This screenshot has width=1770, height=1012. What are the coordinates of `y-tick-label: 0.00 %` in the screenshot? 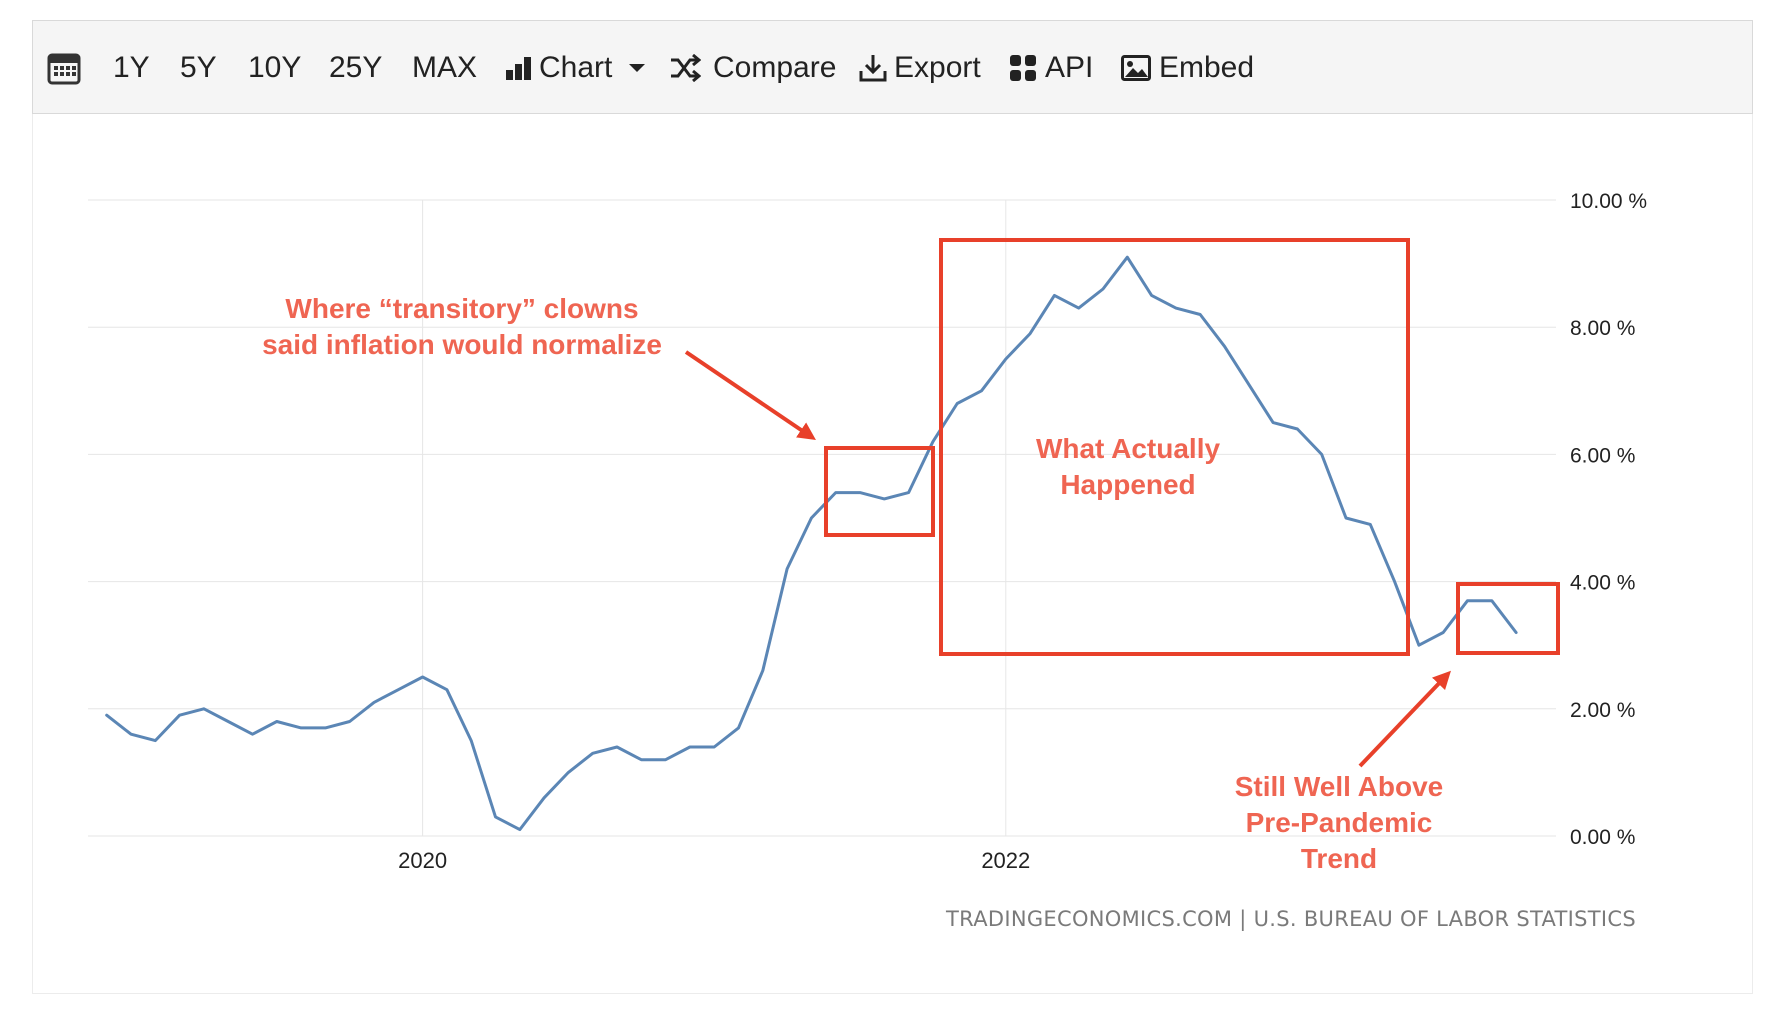 It's located at (1602, 837).